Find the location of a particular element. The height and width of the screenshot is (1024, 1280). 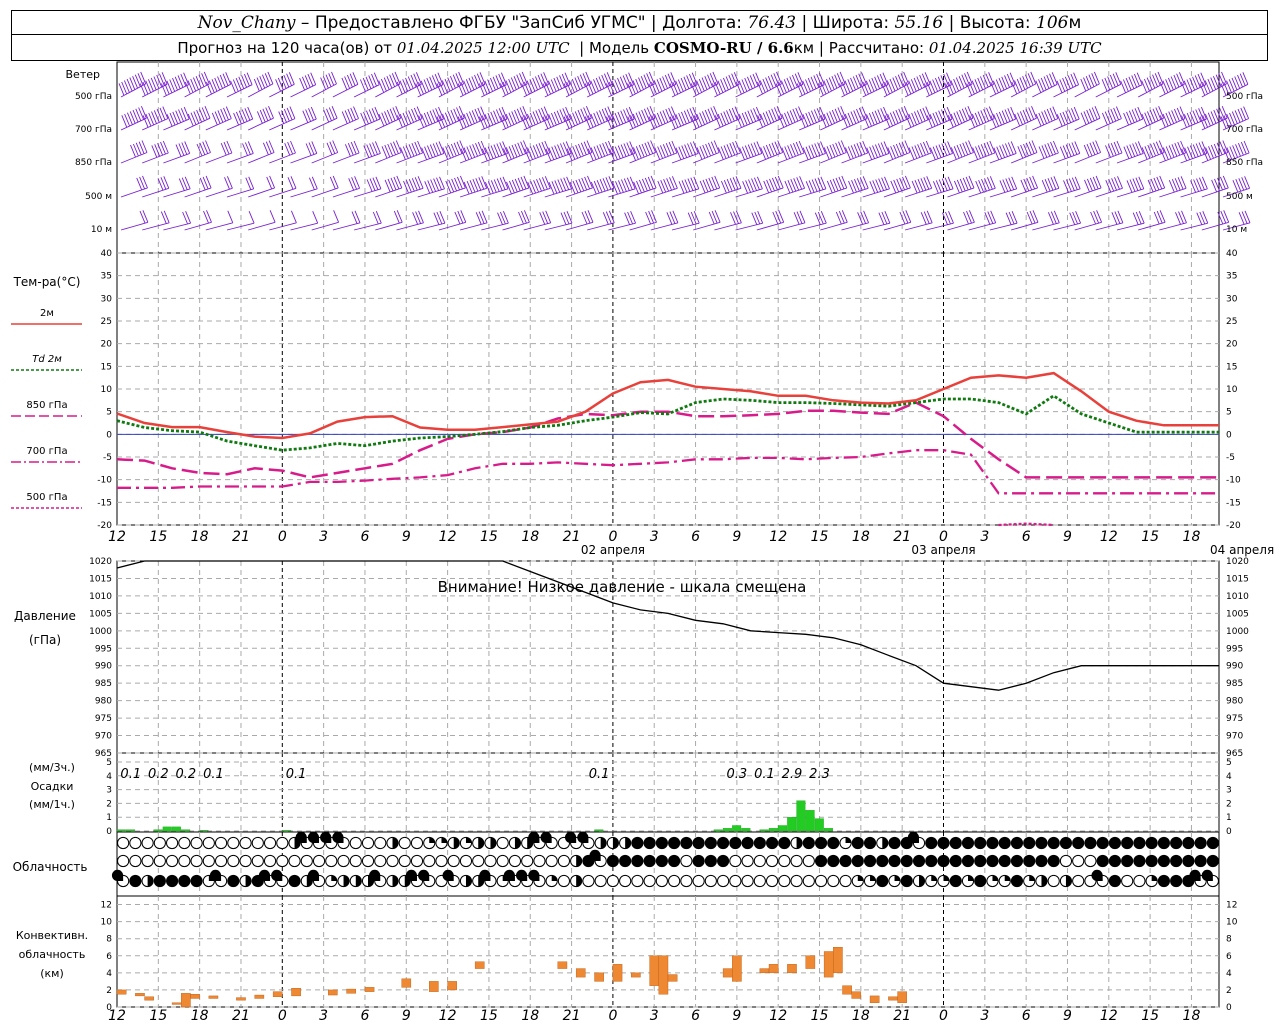

pressure-title: Давление is located at coordinates (45, 616).